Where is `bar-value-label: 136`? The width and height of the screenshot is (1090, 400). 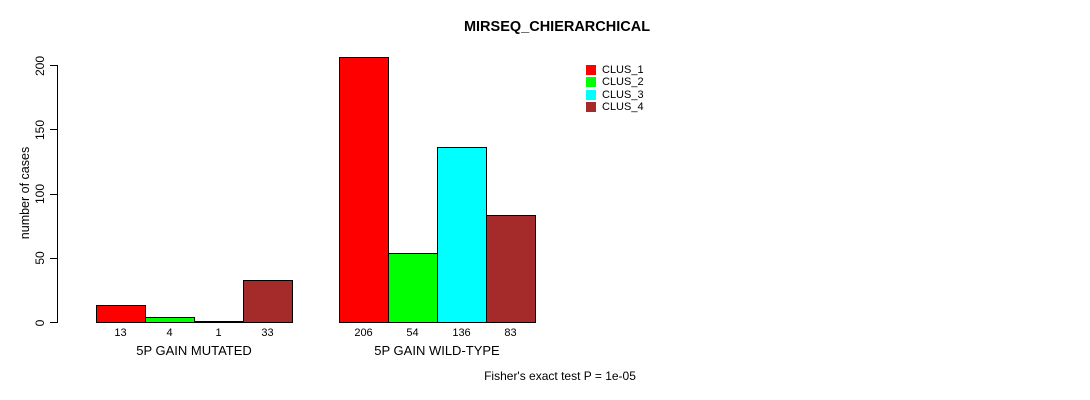
bar-value-label: 136 is located at coordinates (461, 333).